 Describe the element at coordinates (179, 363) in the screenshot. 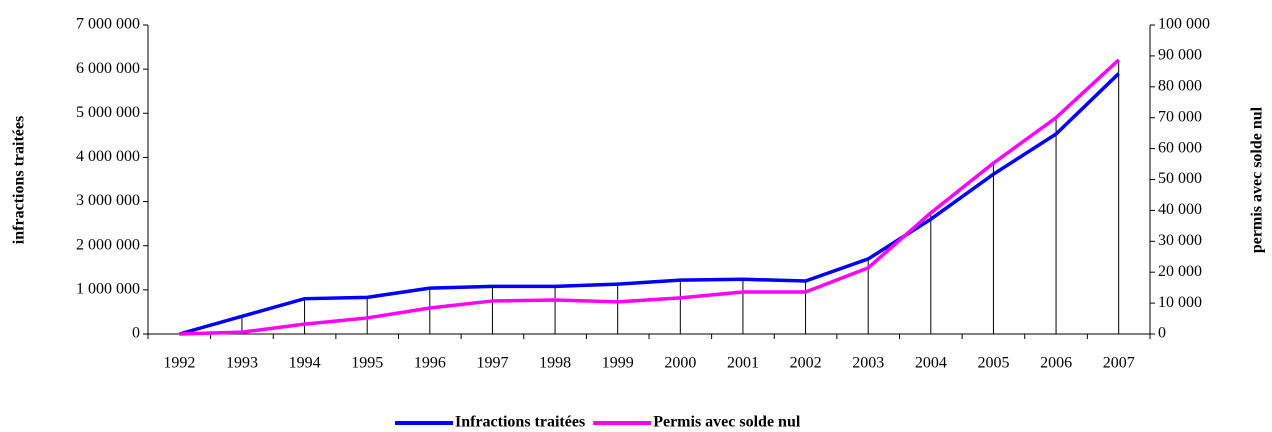

I see `x-tick-label: 1992` at that location.